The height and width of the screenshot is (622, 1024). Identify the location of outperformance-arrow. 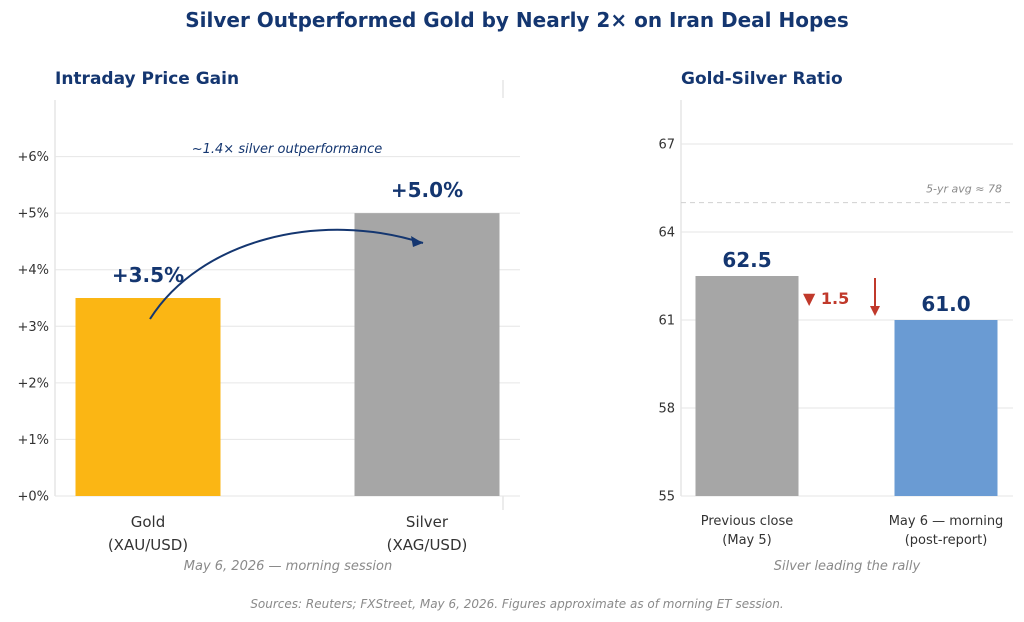
(286, 274).